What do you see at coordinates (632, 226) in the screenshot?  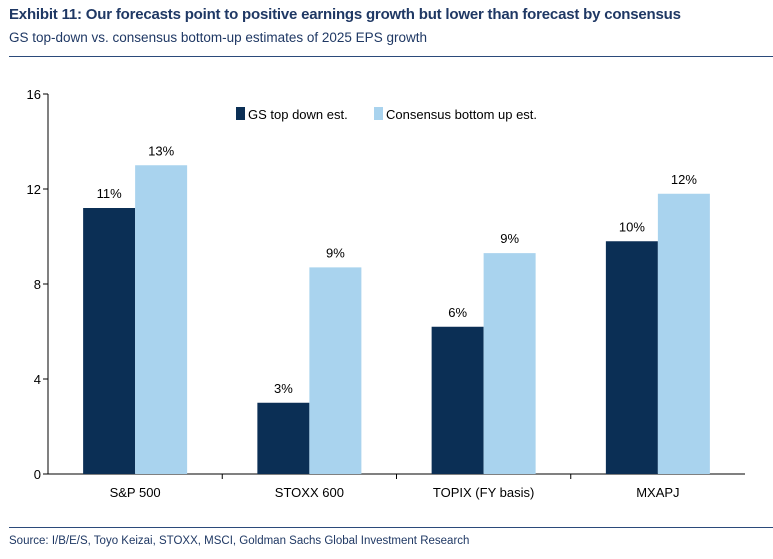 I see `data-label: 10%` at bounding box center [632, 226].